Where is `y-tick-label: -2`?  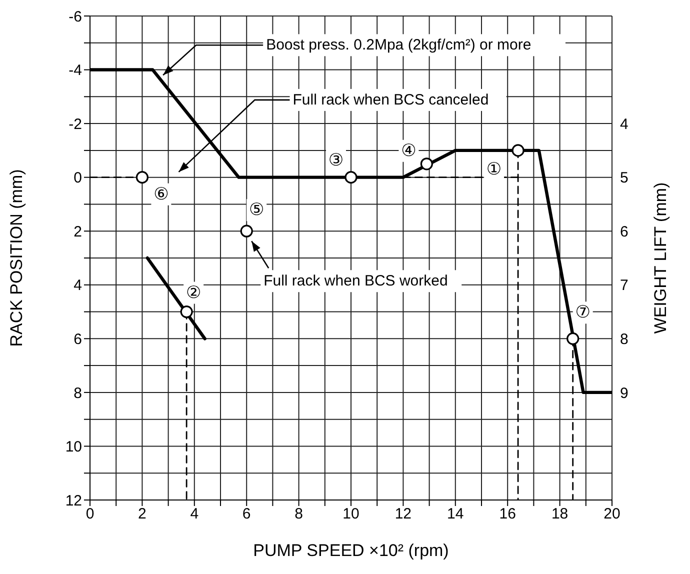
y-tick-label: -2 is located at coordinates (75, 124).